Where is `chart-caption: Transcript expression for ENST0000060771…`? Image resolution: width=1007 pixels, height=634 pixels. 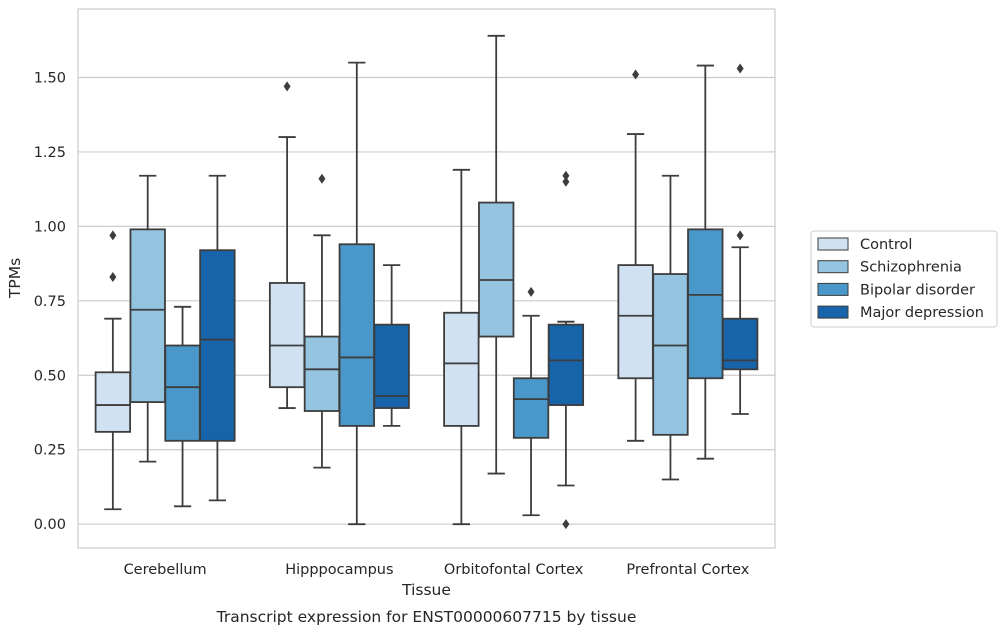
chart-caption: Transcript expression for ENST0000060771… is located at coordinates (426, 617).